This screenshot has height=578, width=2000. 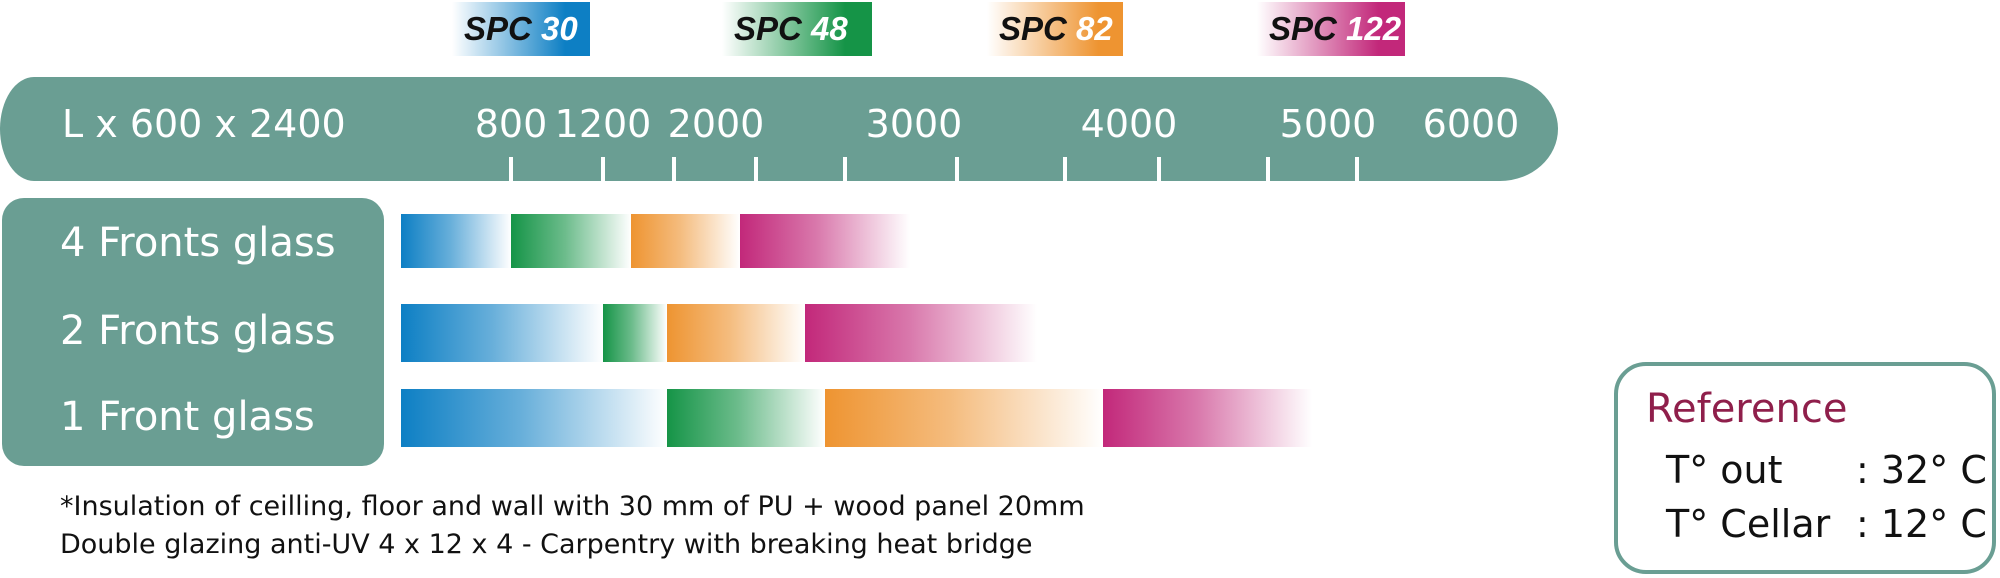 What do you see at coordinates (204, 124) in the screenshot?
I see `axis-title: L x 600 x 2400` at bounding box center [204, 124].